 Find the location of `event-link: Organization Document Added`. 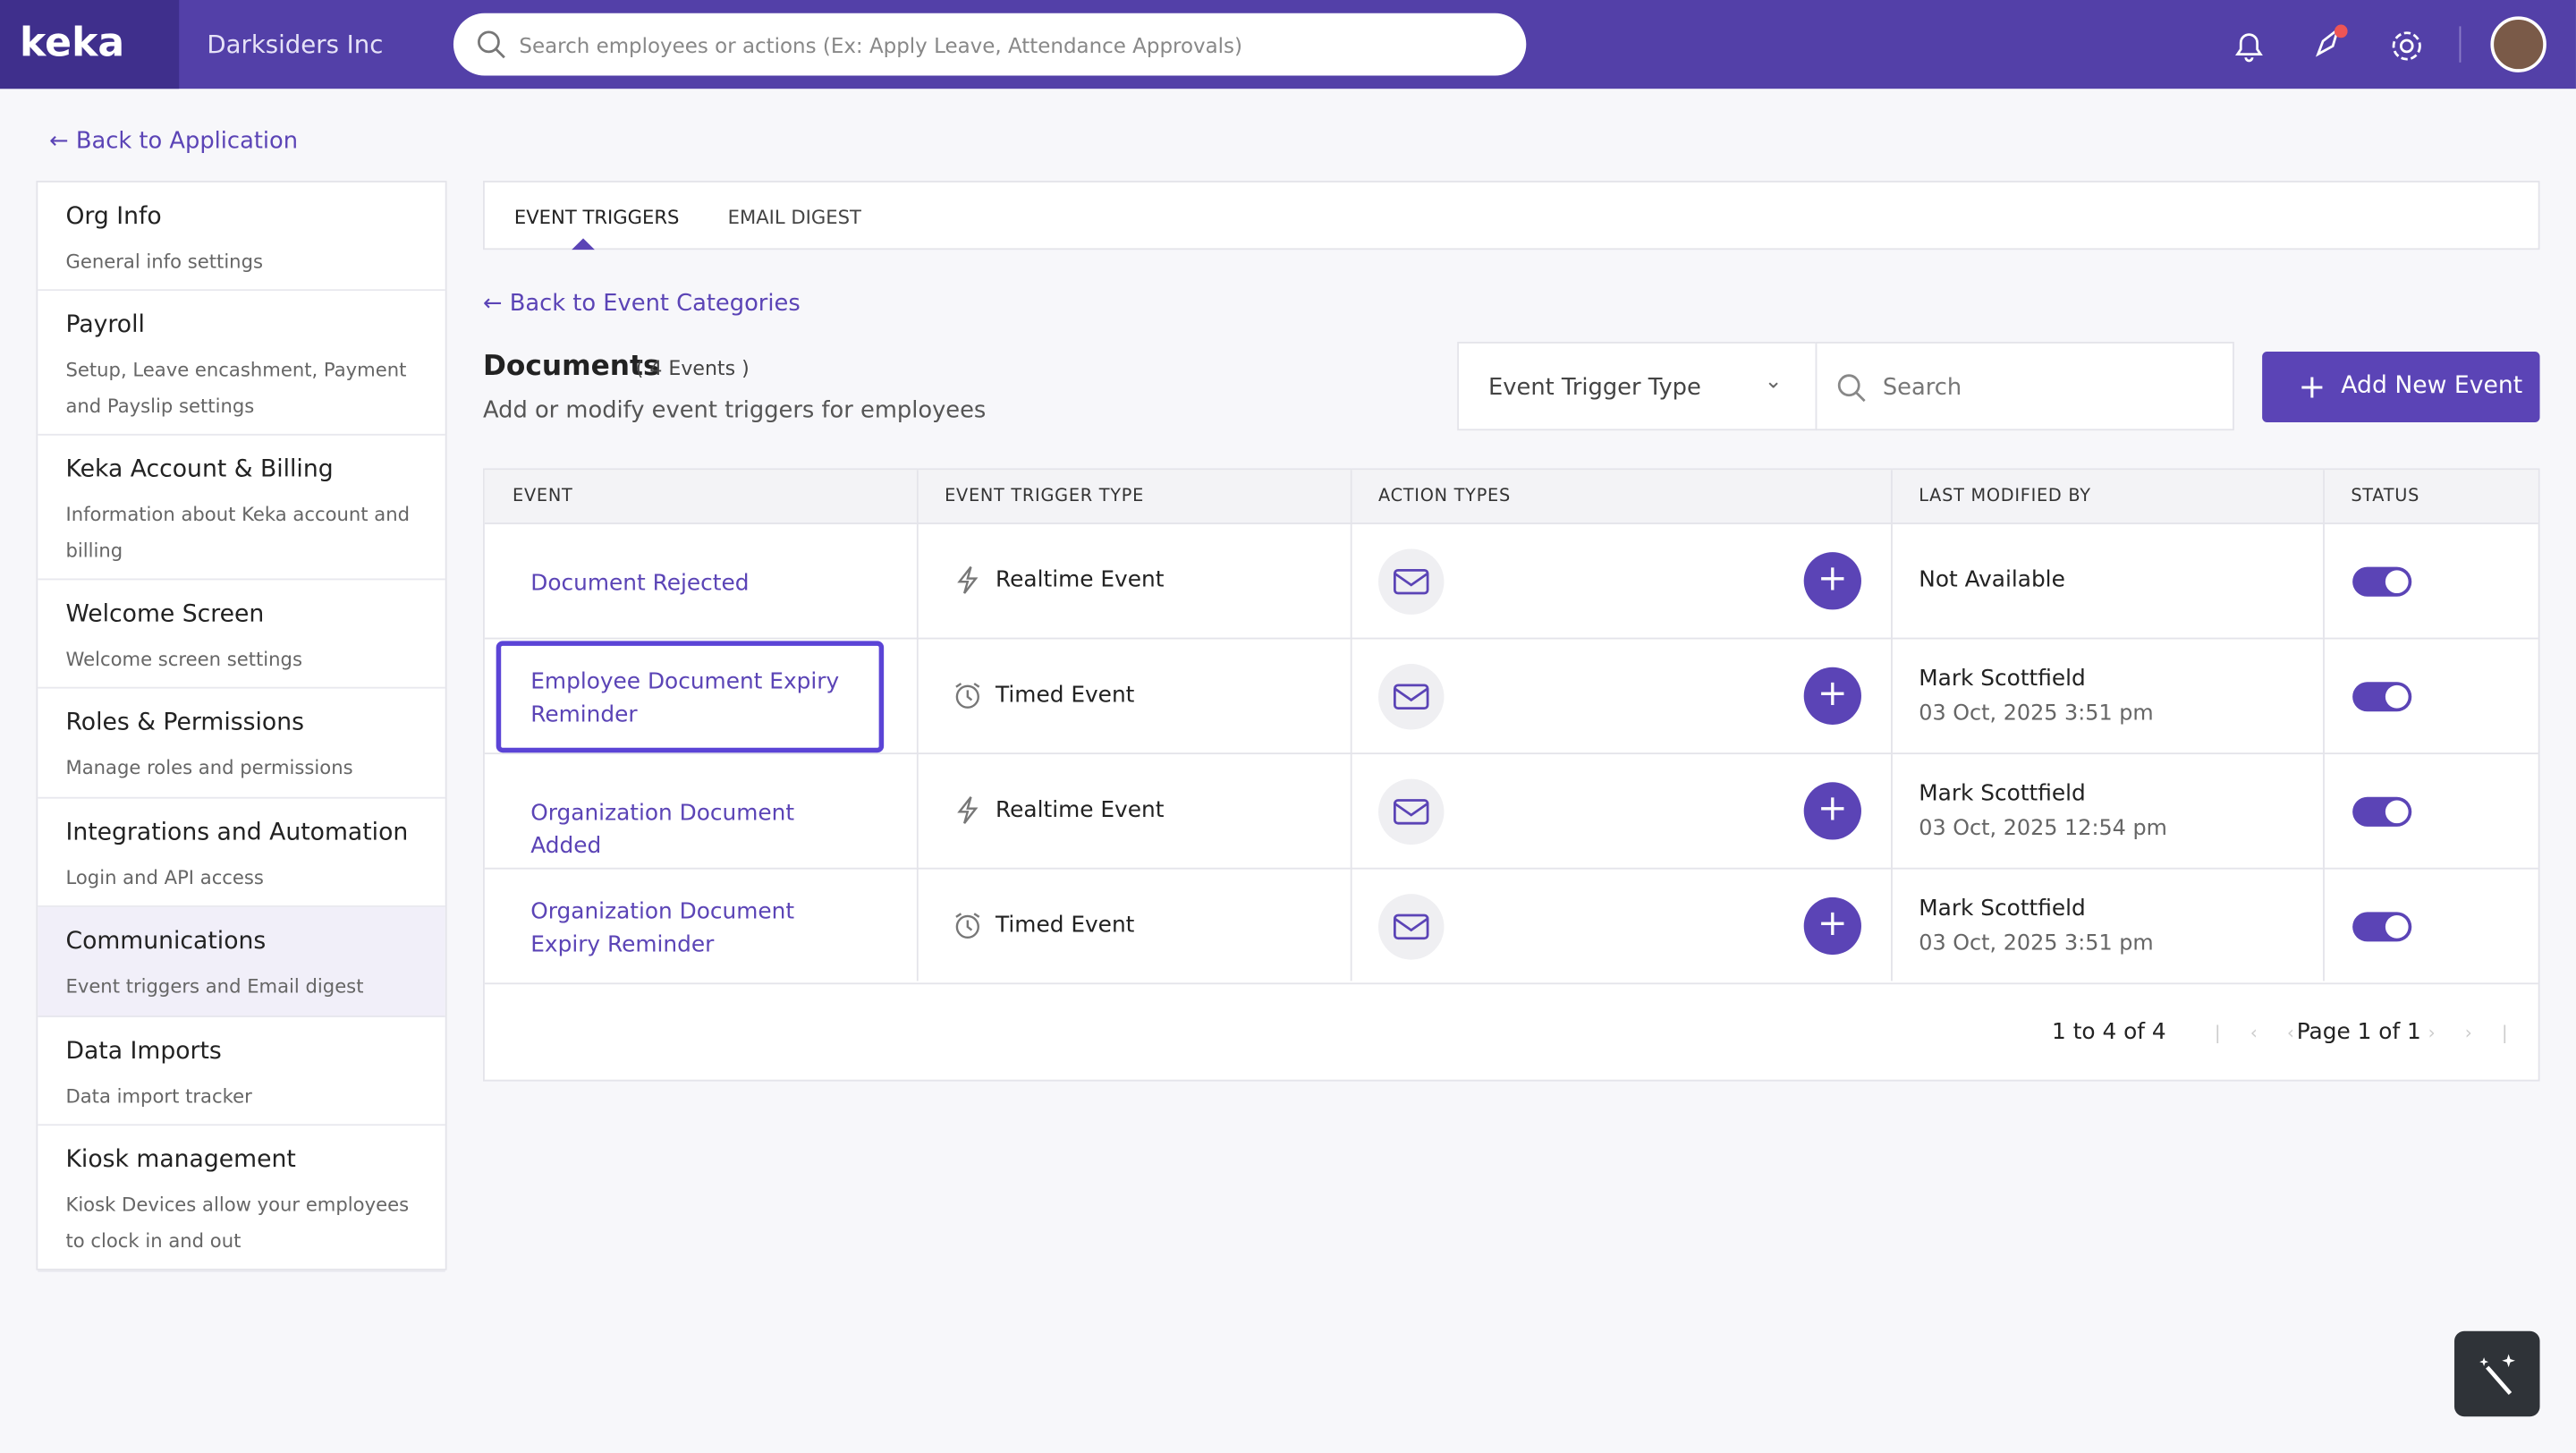

event-link: Organization Document Added is located at coordinates (699, 829).